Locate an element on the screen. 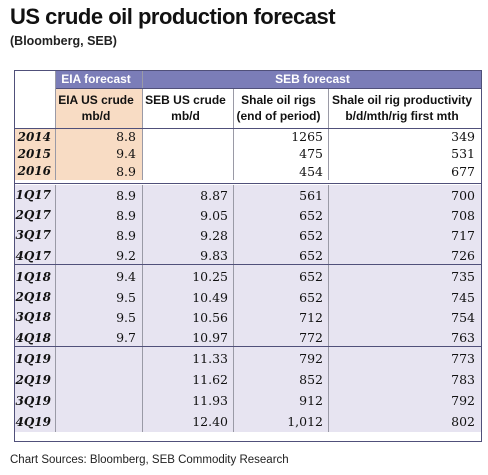  col-header-shale-rigs: Shale oil rigs (end of period) is located at coordinates (281, 108).